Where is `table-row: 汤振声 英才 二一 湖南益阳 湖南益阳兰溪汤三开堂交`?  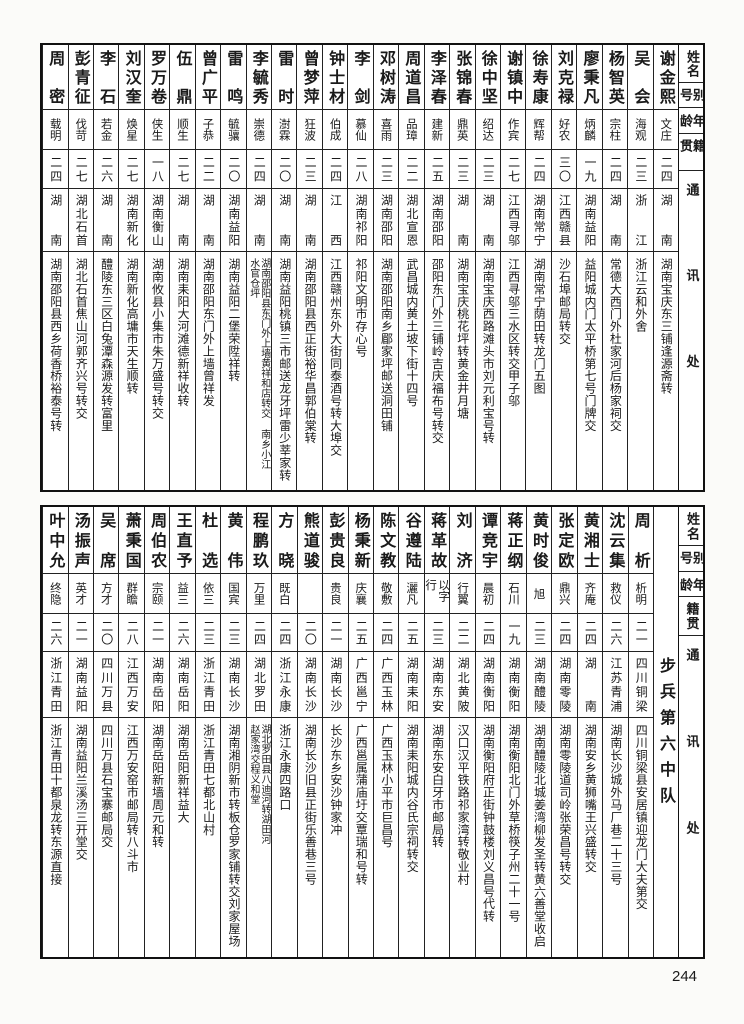
table-row: 汤振声 英才 二一 湖南益阳 湖南益阳兰溪汤三开堂交 is located at coordinates (80, 732).